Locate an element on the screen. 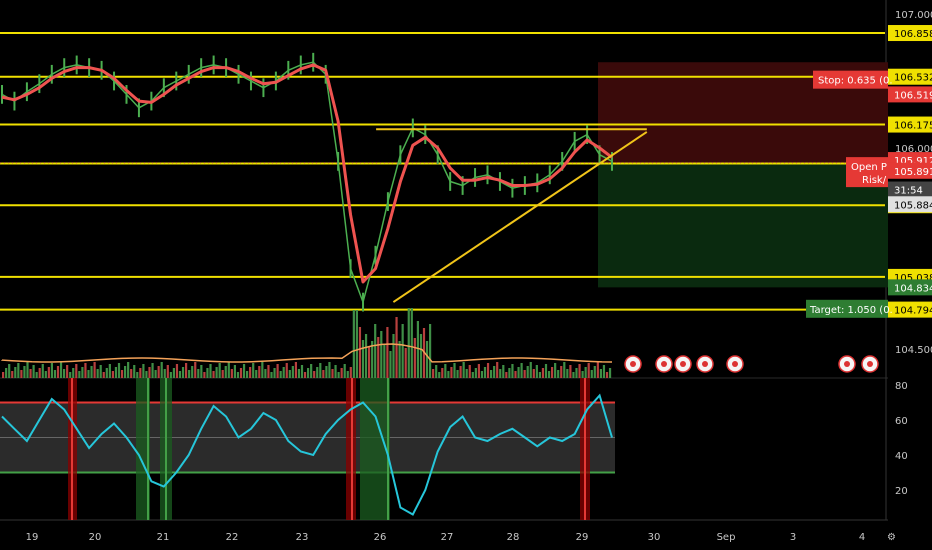 The image size is (932, 550). time-tick-label: 19 is located at coordinates (32, 537).